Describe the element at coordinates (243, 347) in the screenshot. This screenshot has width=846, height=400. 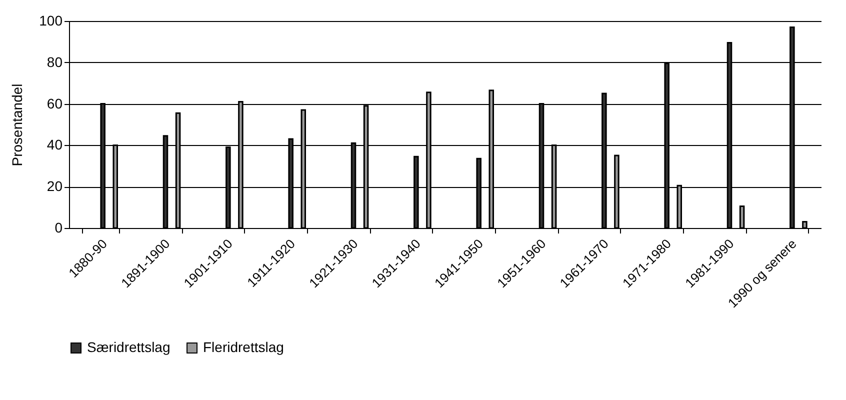
I see `legend-label: Fleridrettslag` at that location.